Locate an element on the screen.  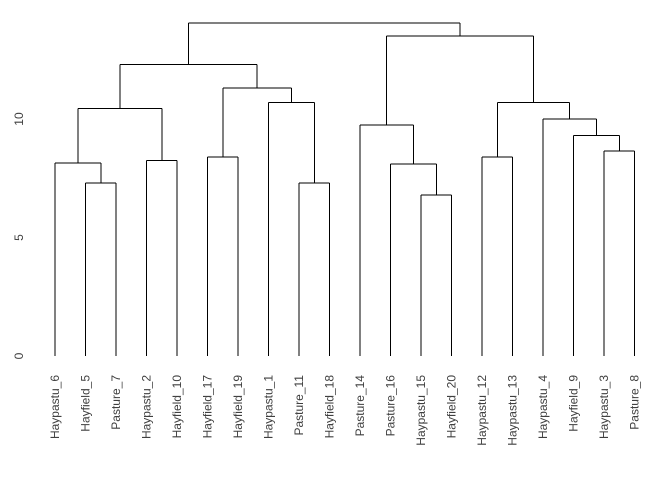
leaf-label: Hayfield_5 is located at coordinates (86, 403).